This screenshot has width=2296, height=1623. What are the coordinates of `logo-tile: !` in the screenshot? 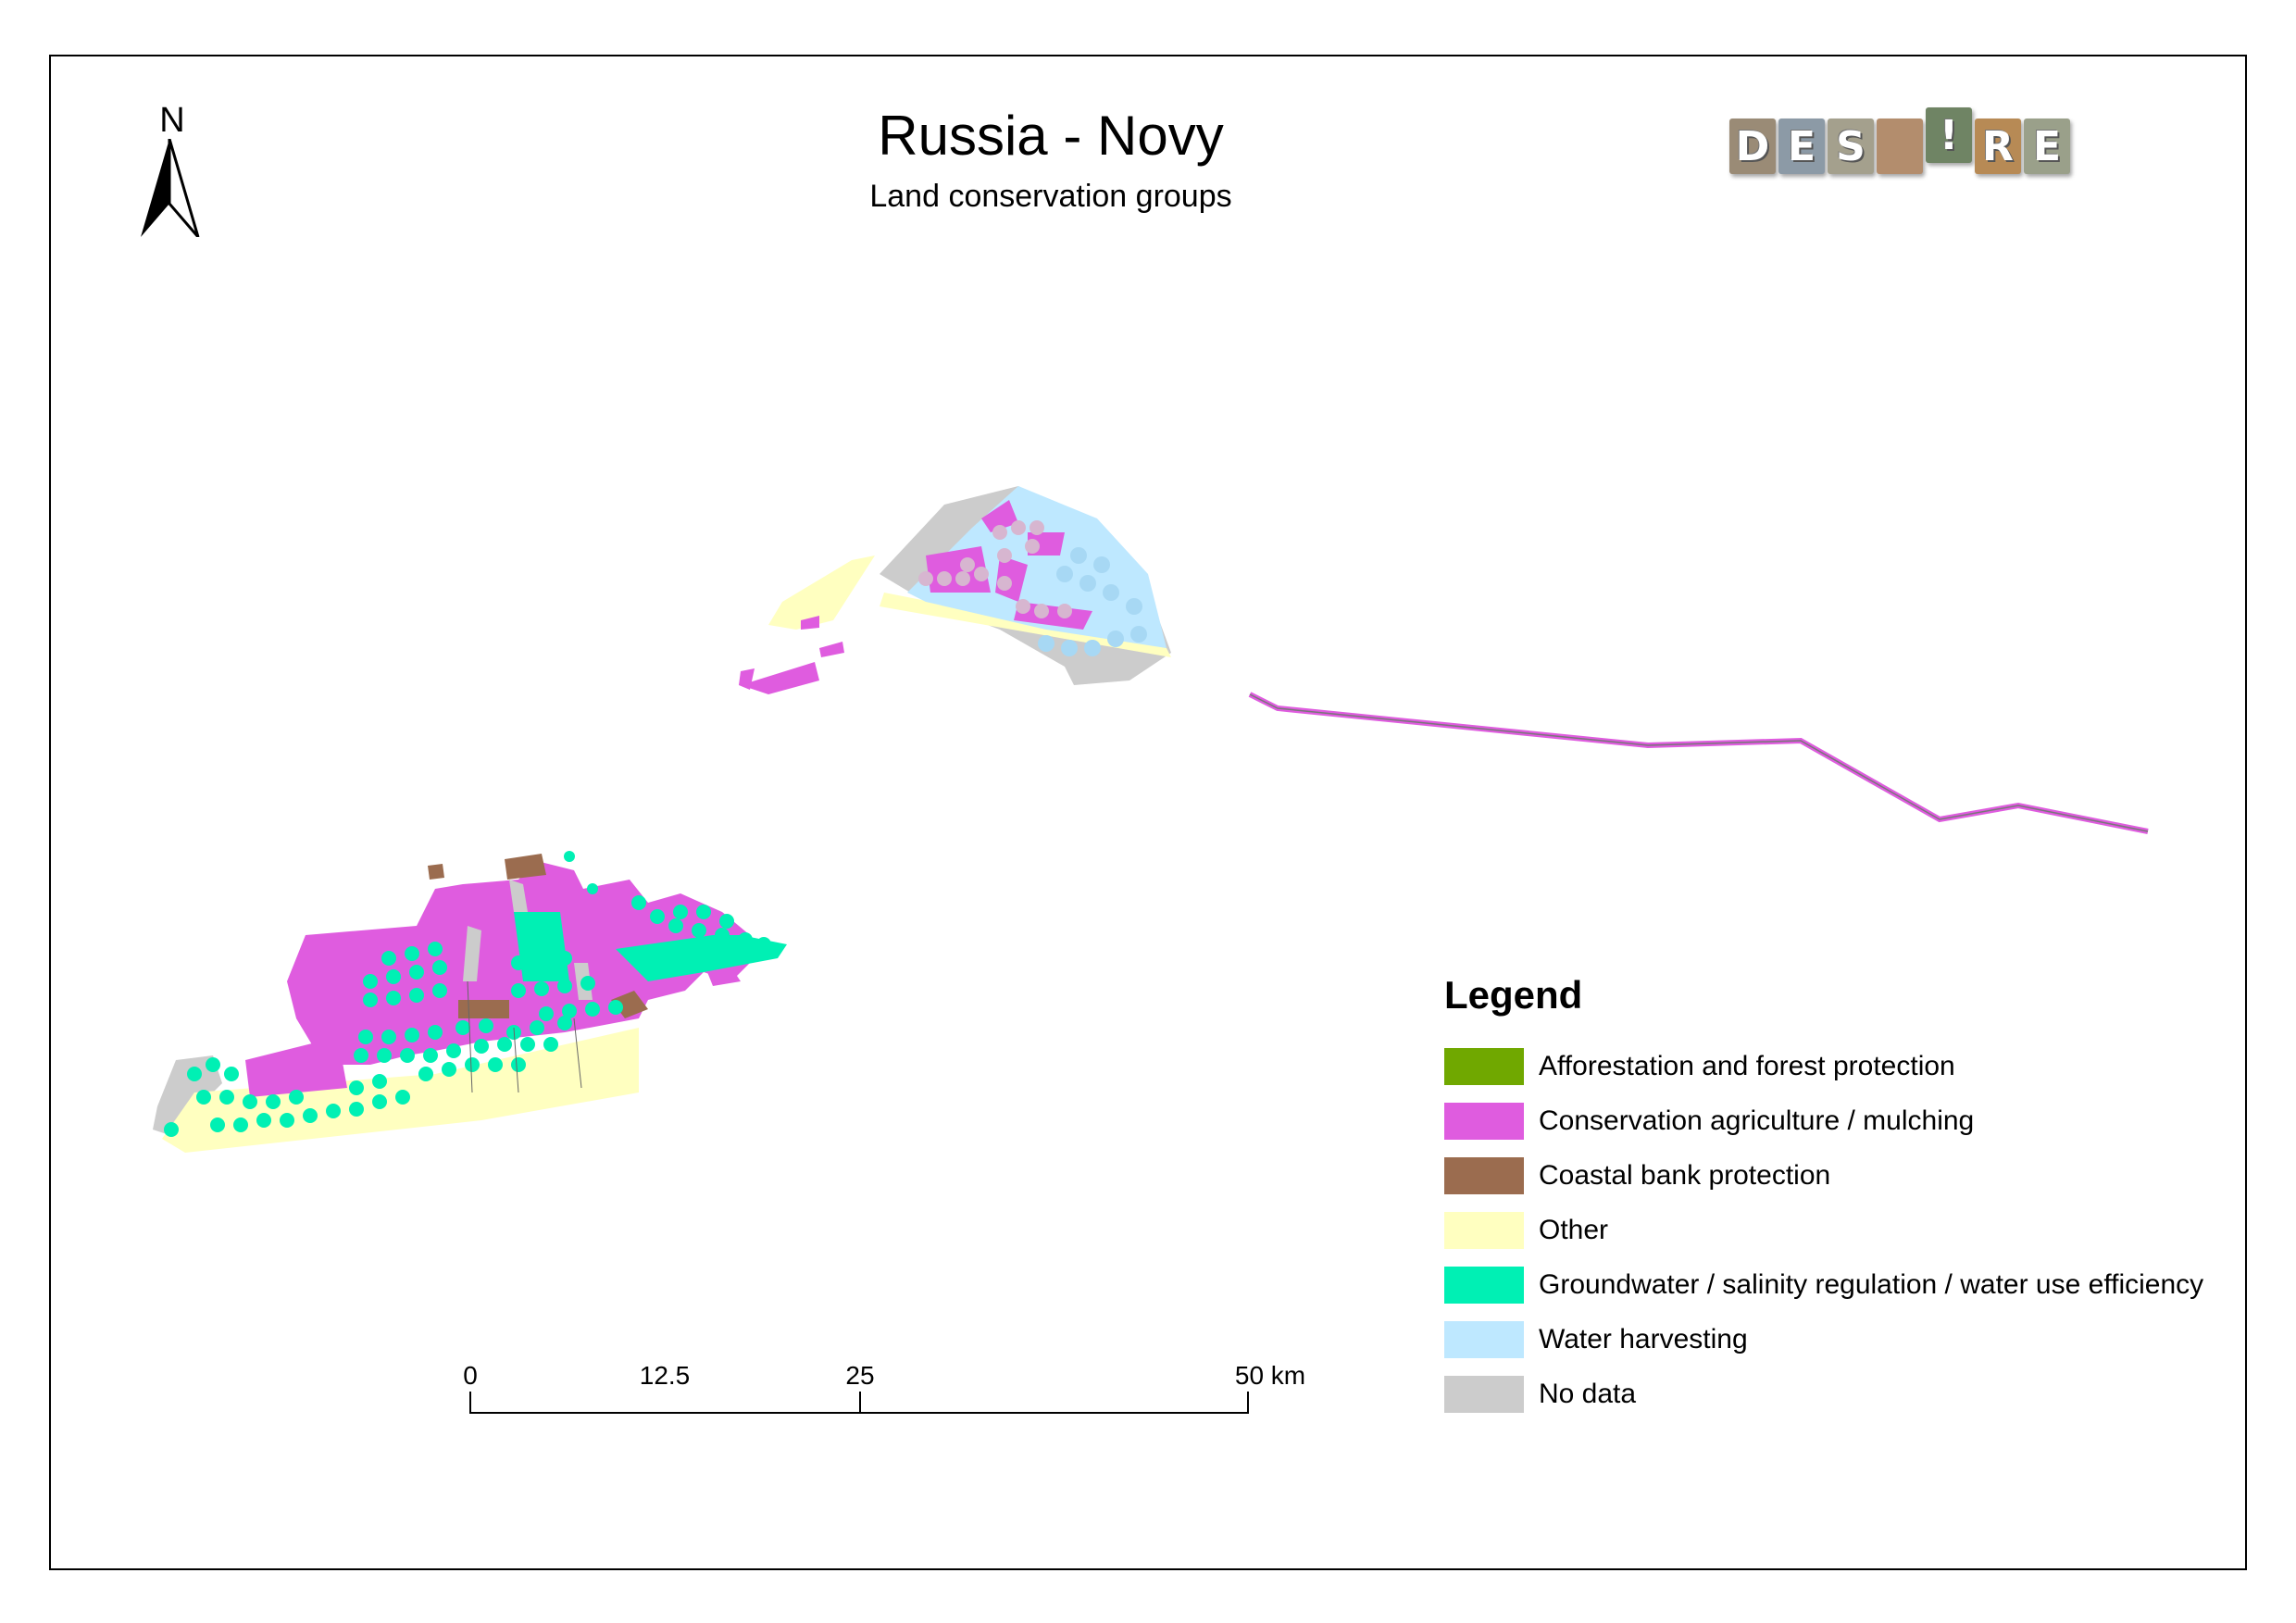 It's located at (1949, 135).